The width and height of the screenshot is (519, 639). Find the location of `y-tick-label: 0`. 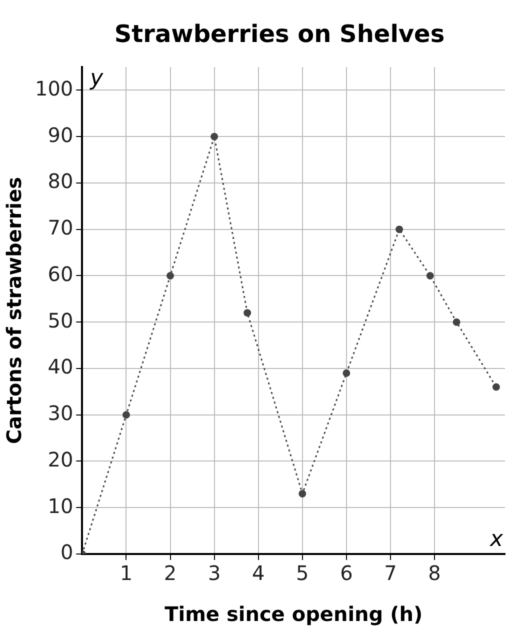

y-tick-label: 0 is located at coordinates (67, 552).